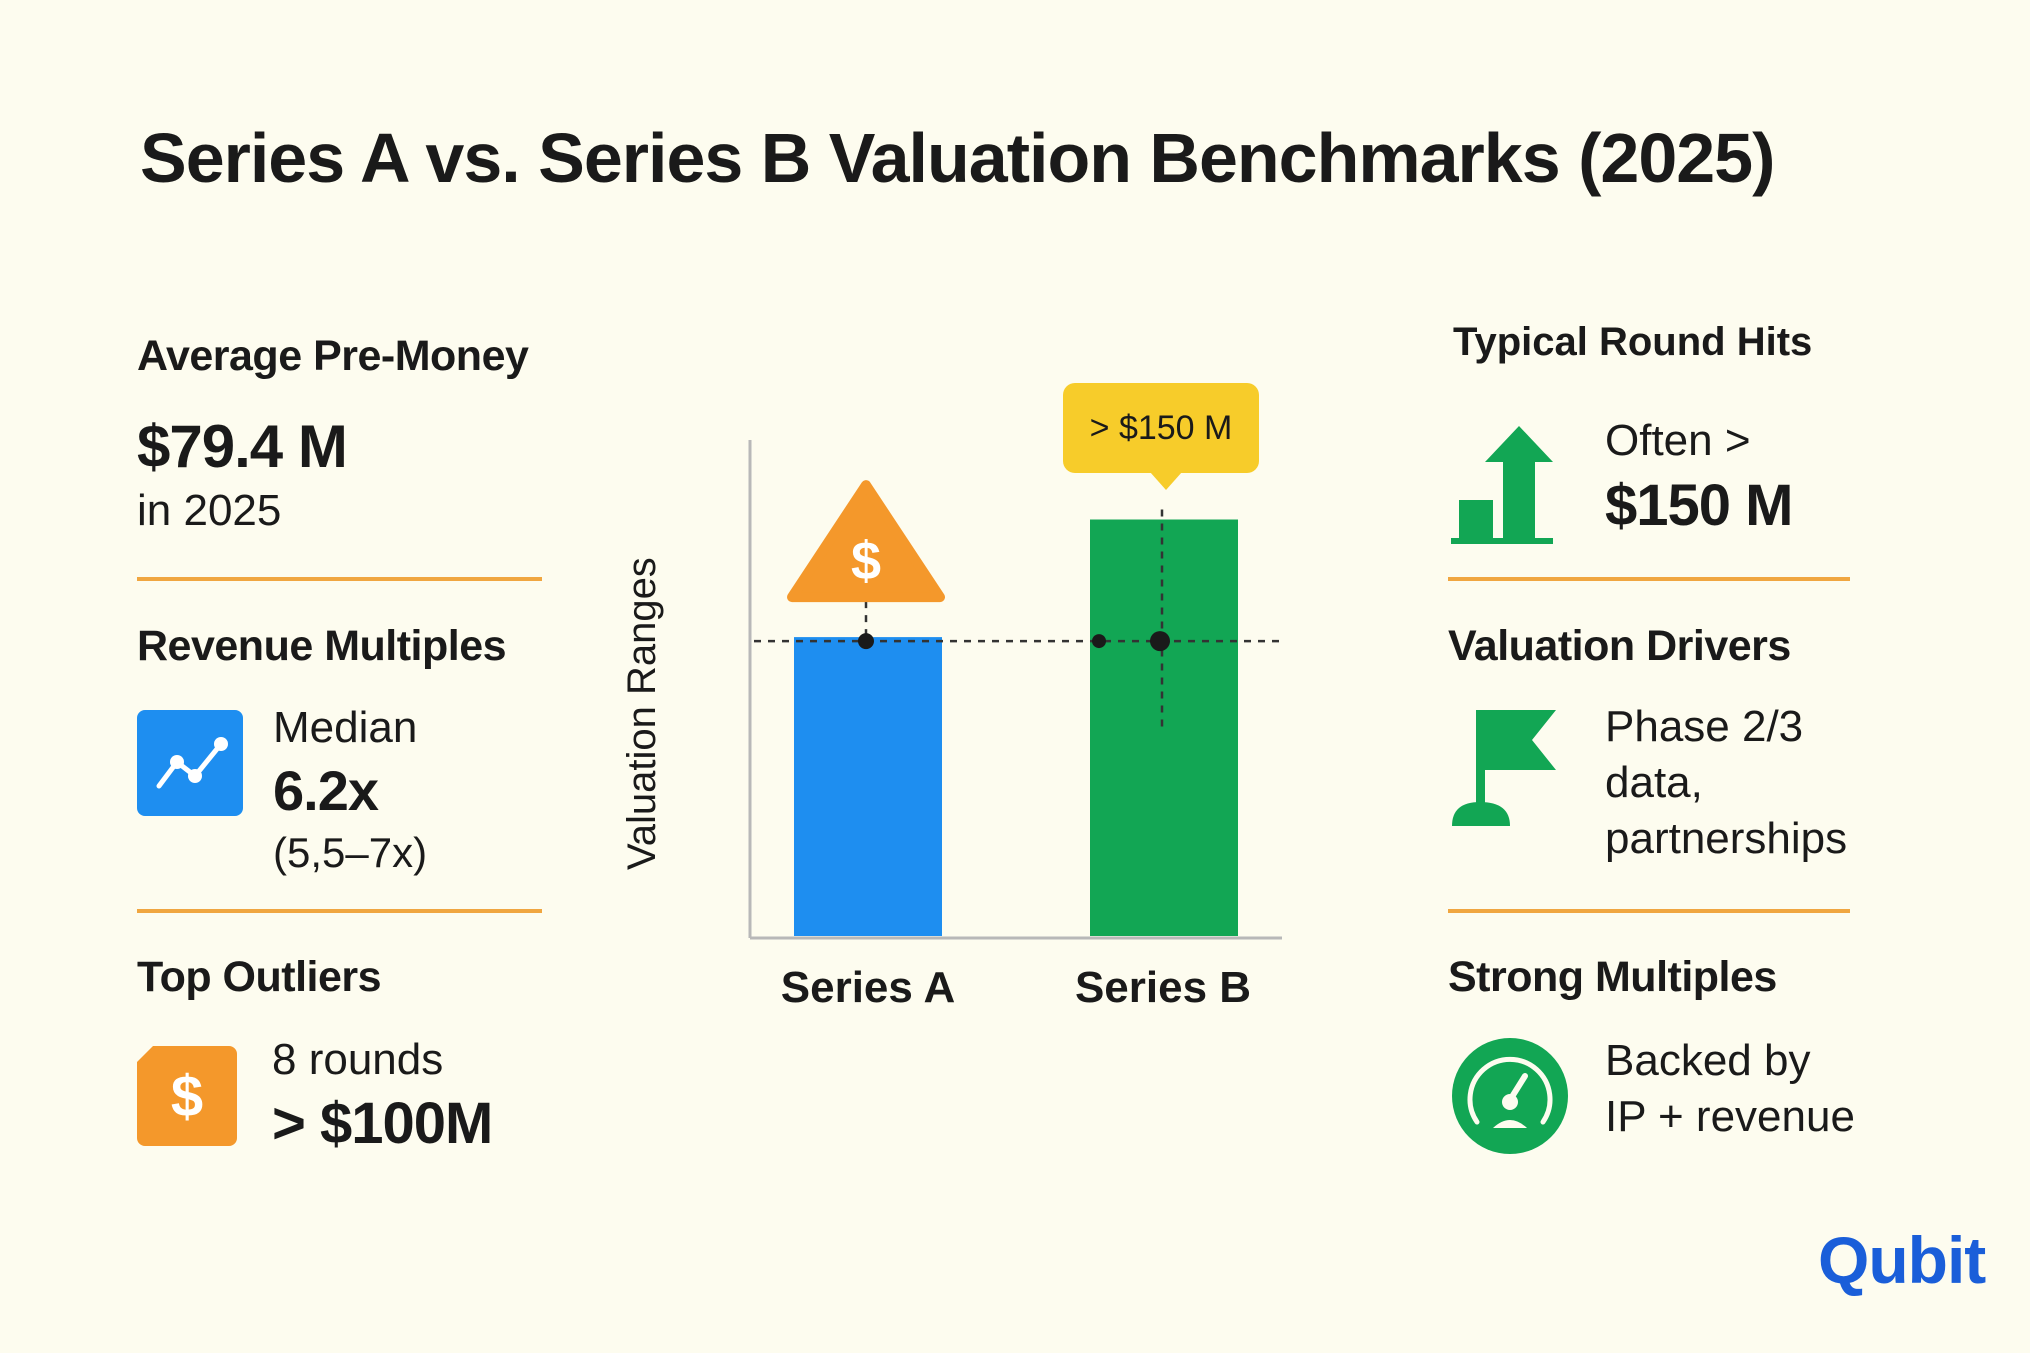 Image resolution: width=2030 pixels, height=1353 pixels. Describe the element at coordinates (1619, 646) in the screenshot. I see `drivers-heading: Valuation Drivers` at that location.